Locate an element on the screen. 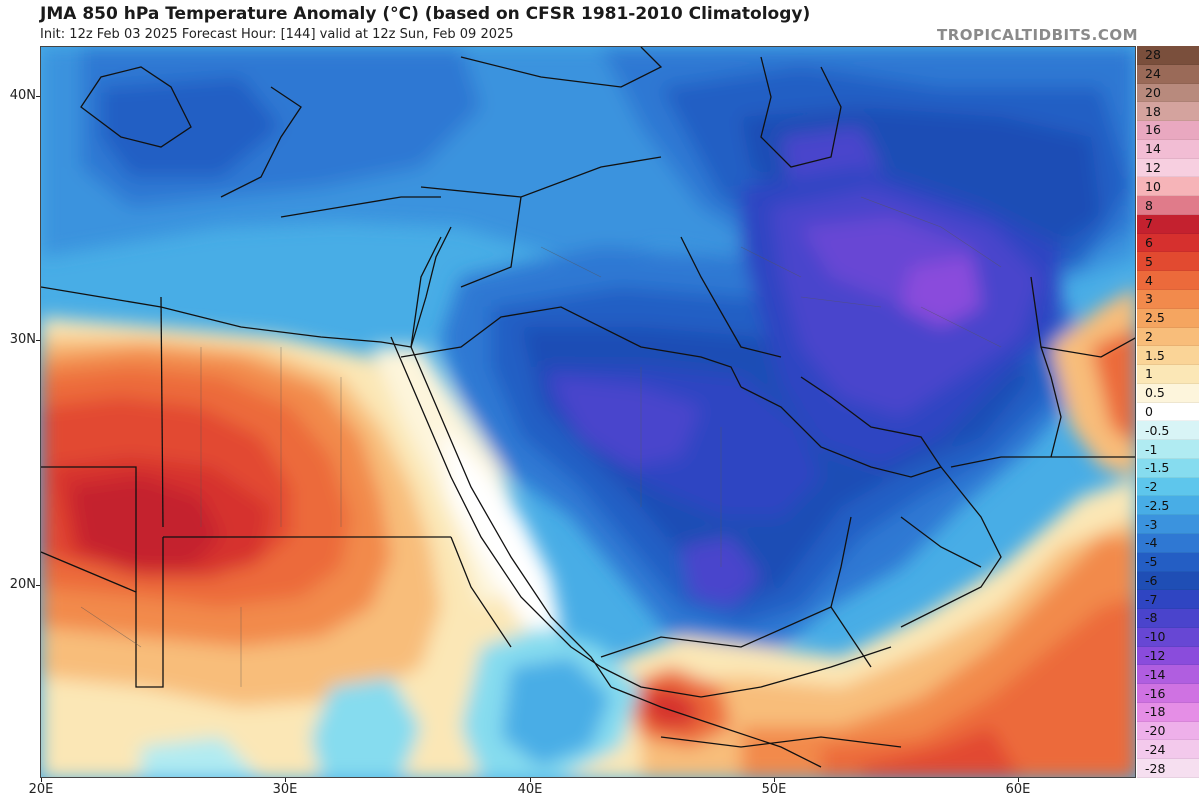 The width and height of the screenshot is (1200, 800). colorbar-level: 8 is located at coordinates (1168, 205).